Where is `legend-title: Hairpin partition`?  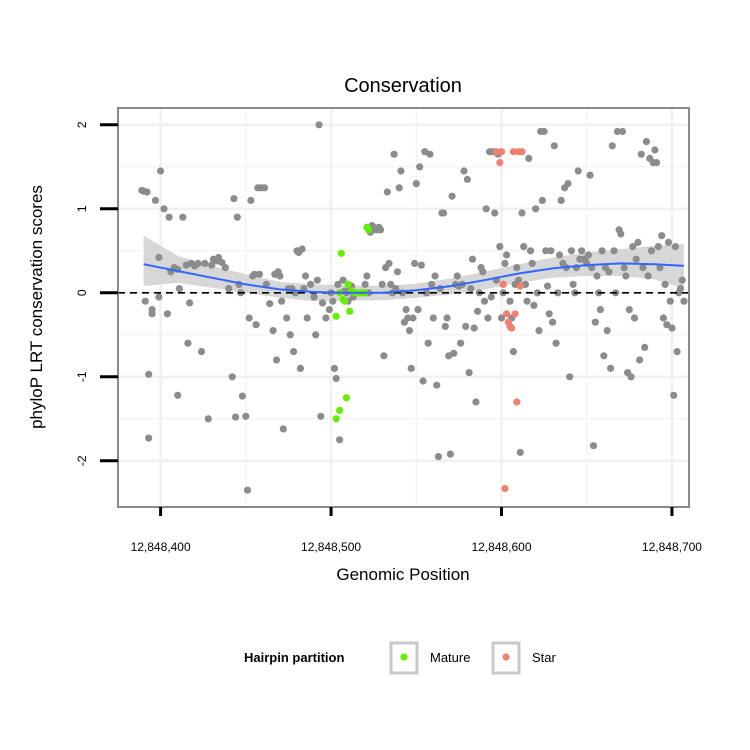 legend-title: Hairpin partition is located at coordinates (294, 657).